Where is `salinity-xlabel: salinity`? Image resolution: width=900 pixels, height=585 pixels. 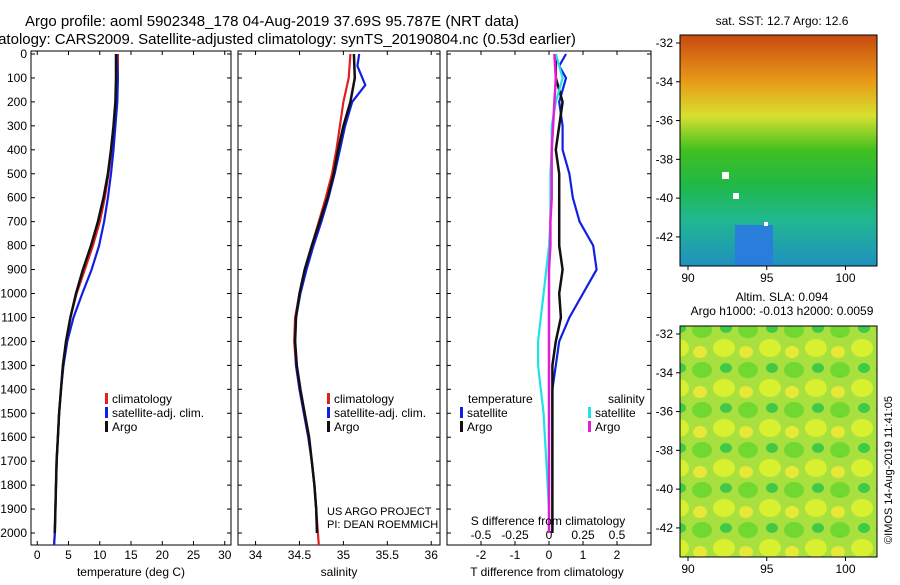 salinity-xlabel: salinity is located at coordinates (339, 572).